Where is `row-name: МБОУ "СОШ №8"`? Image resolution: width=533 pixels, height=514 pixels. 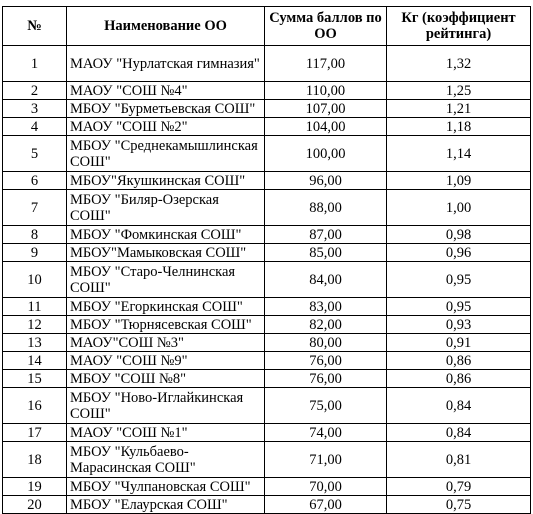 row-name: МБОУ "СОШ №8" is located at coordinates (165, 378).